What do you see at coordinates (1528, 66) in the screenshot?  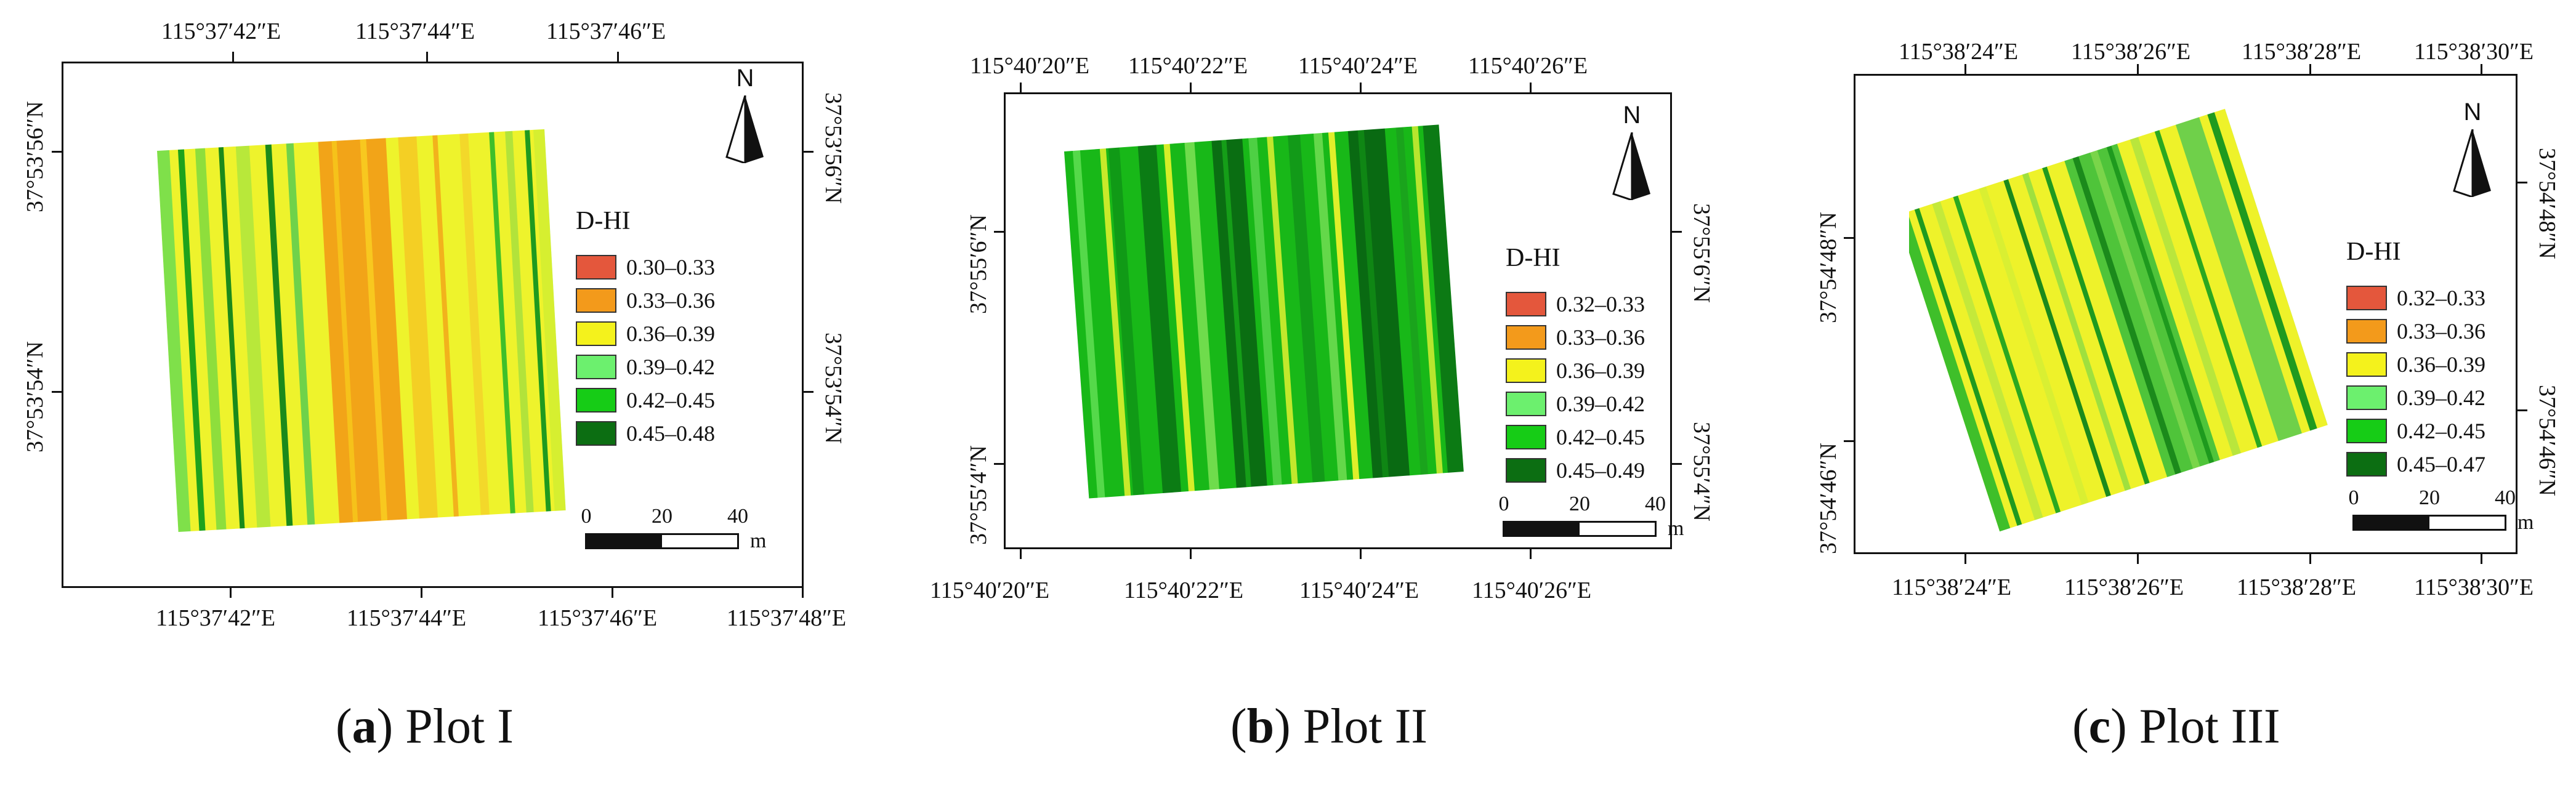 I see `top-lon-label: 115°40′26″E` at bounding box center [1528, 66].